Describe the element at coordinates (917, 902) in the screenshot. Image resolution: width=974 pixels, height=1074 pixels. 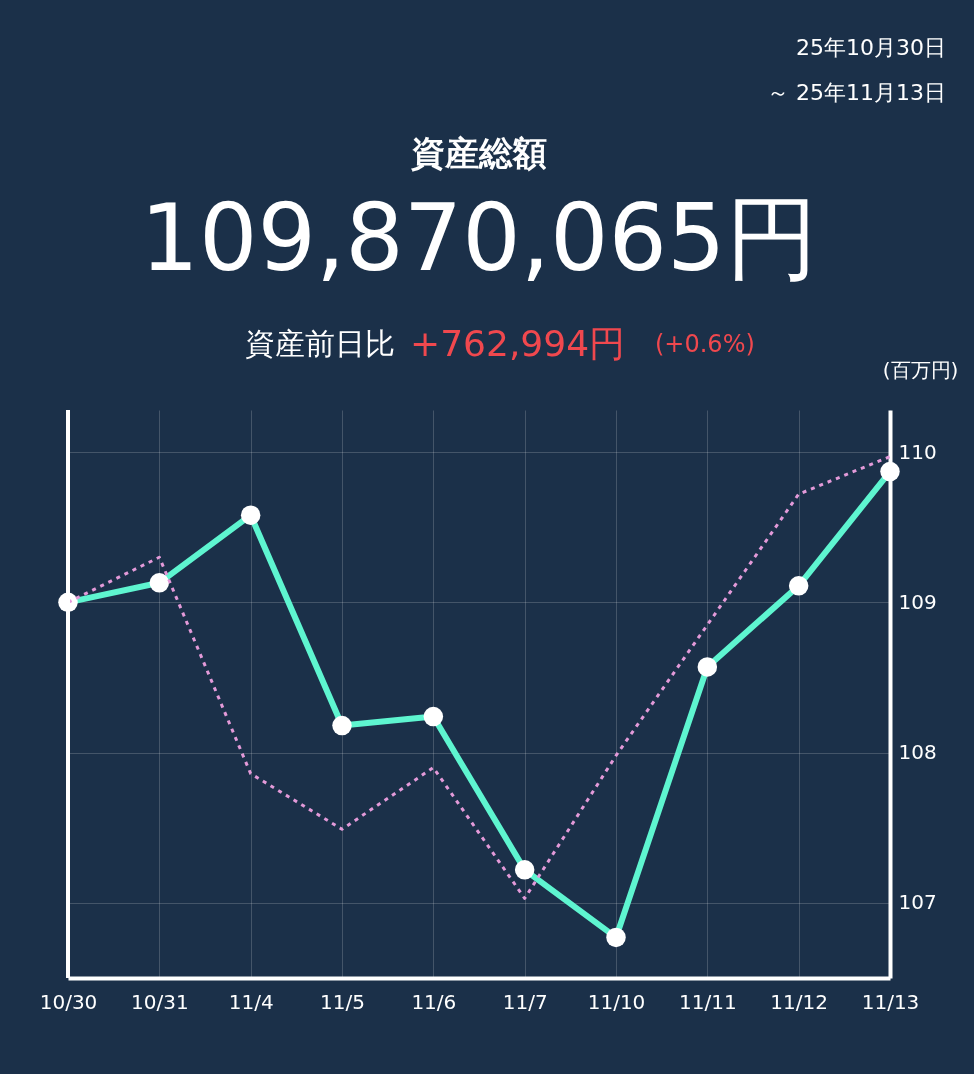
I see `y-tick-label: 107` at that location.